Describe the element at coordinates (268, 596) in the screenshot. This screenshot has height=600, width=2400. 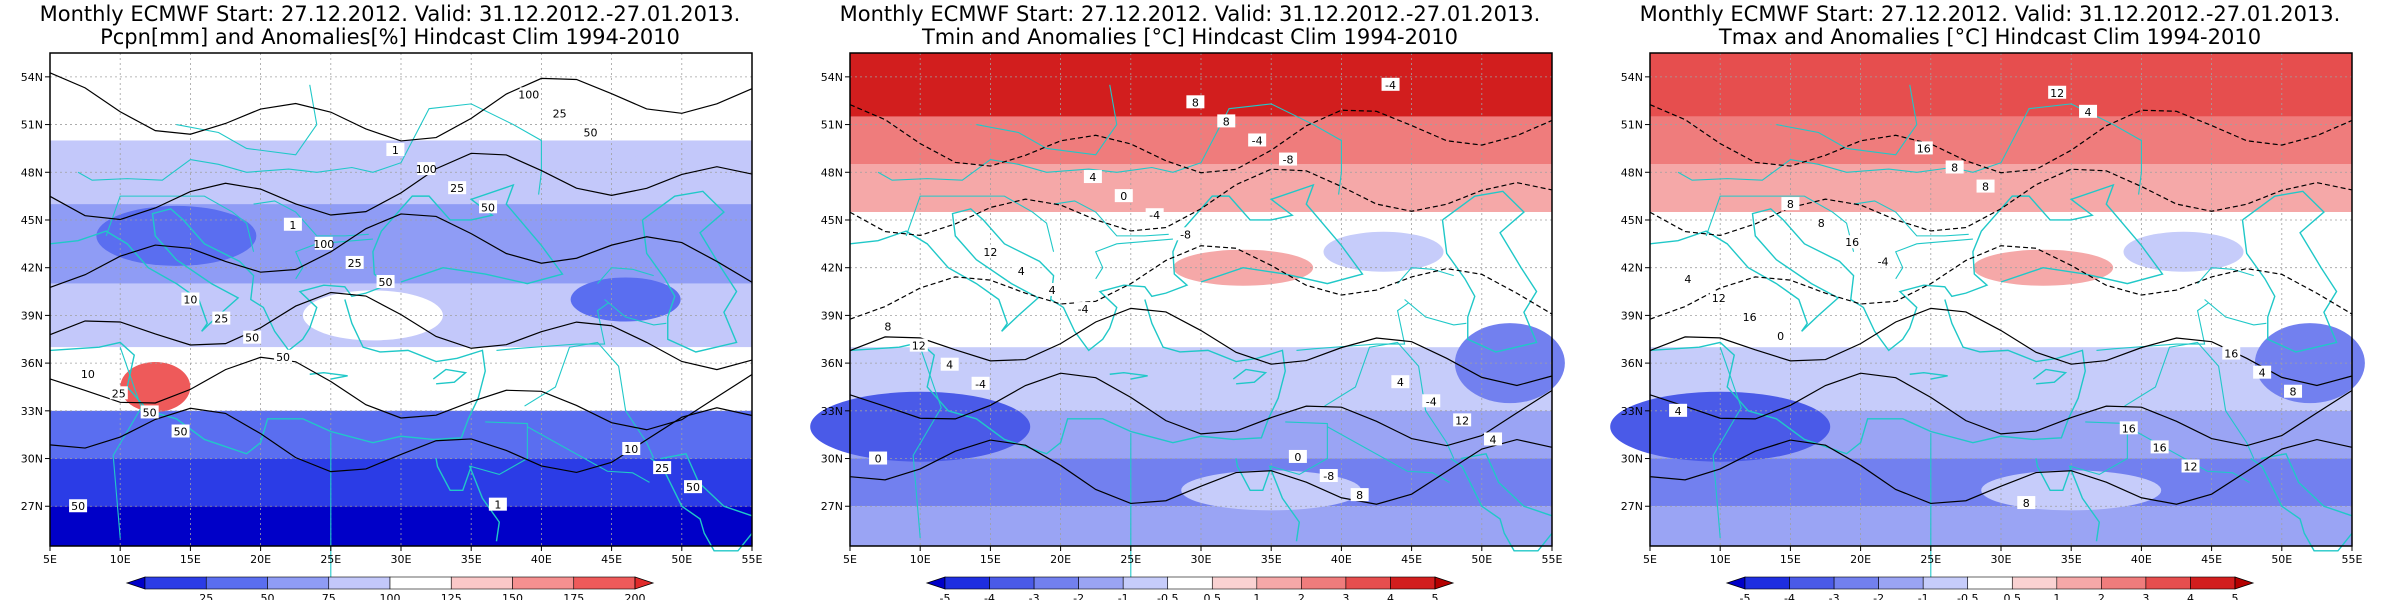
I see `colorbar-tick-label: 50` at that location.